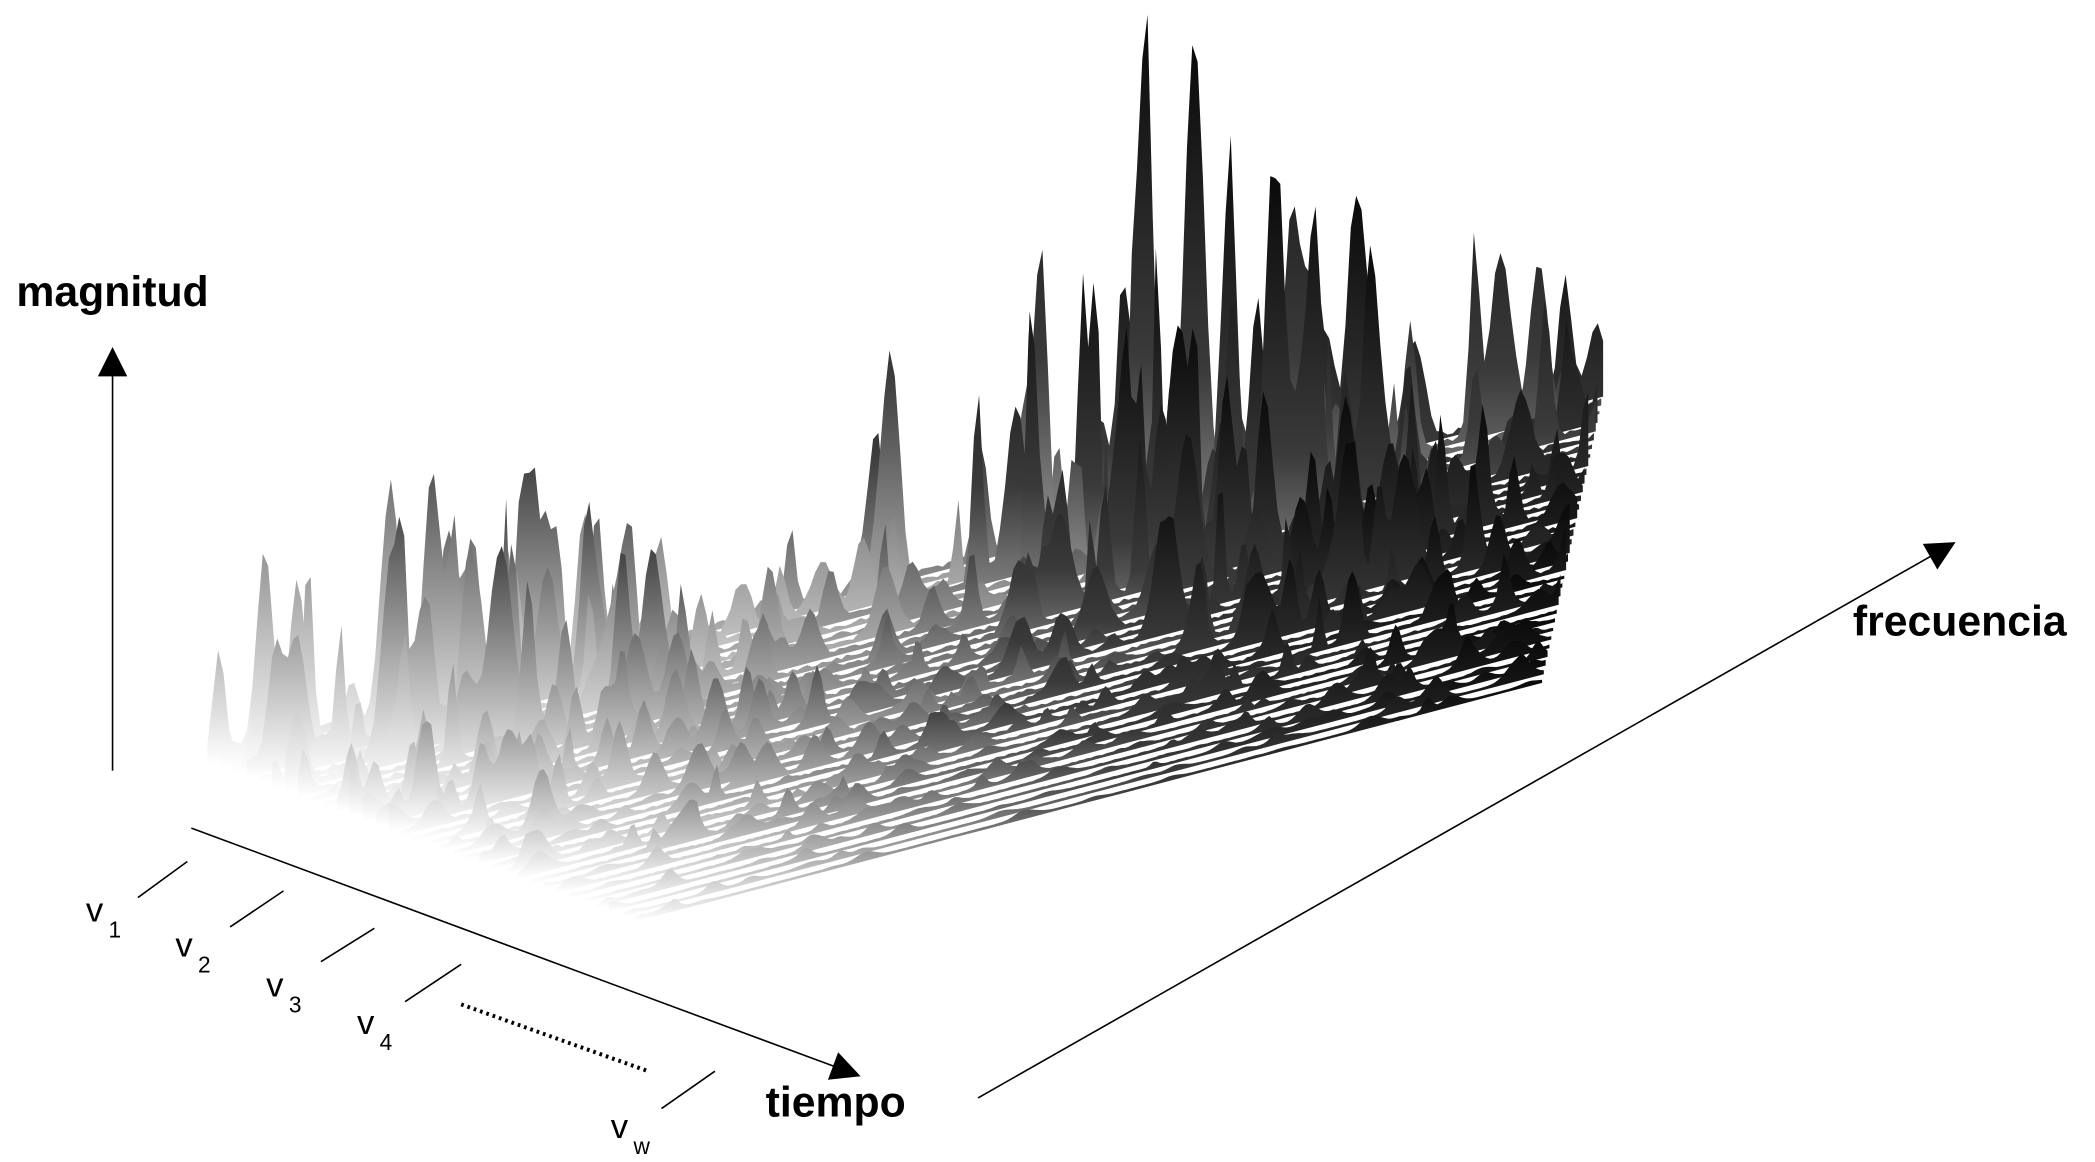 This screenshot has height=1162, width=2095. I want to click on frame-label: v2, so click(192, 951).